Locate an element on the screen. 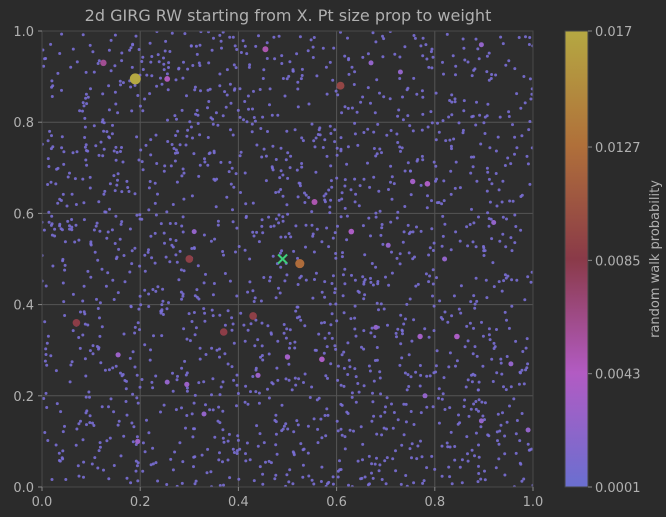 The height and width of the screenshot is (517, 666). x-axis-ticks: 0.0 0.2 0.4 0.6 0.8 1.0 is located at coordinates (287, 498).